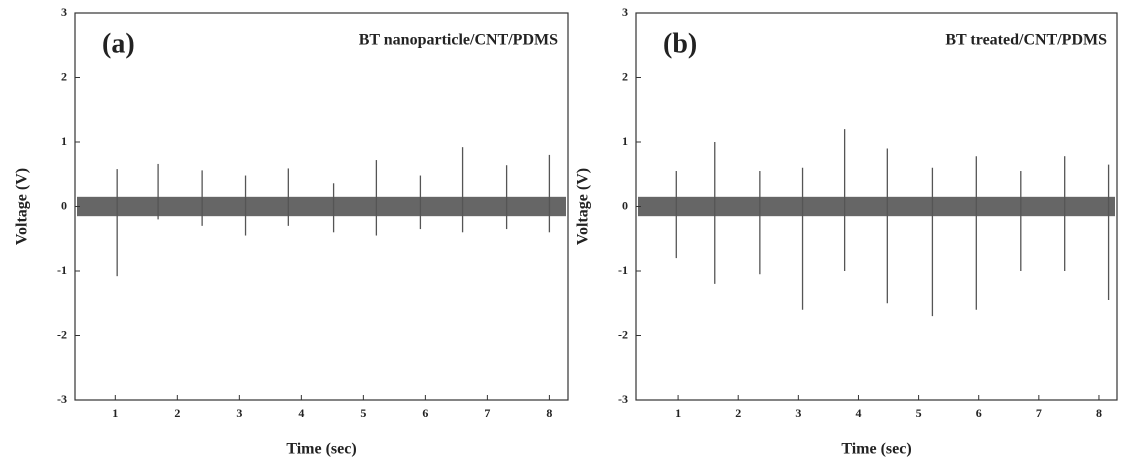 The width and height of the screenshot is (1126, 468). I want to click on chart-title: BT treated/CNT/PDMS, so click(1026, 40).